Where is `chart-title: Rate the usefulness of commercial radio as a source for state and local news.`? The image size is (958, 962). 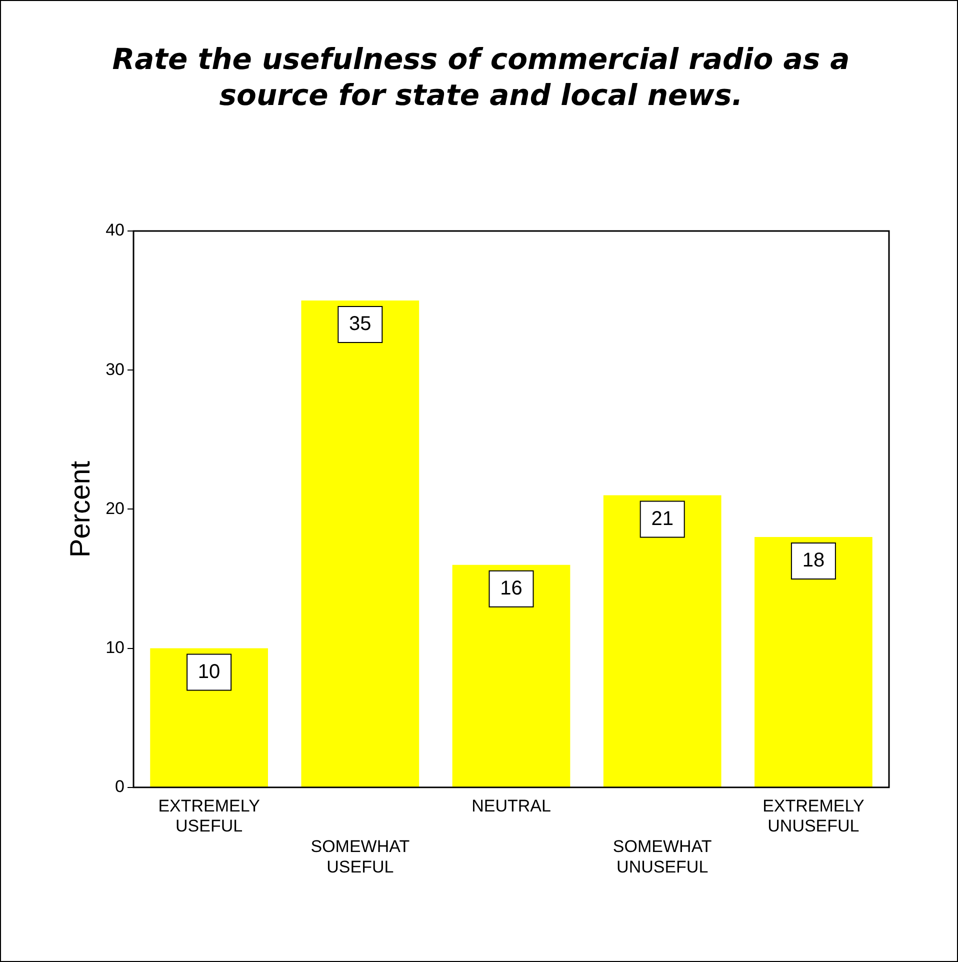 chart-title: Rate the usefulness of commercial radio as a source for state and local news. is located at coordinates (481, 77).